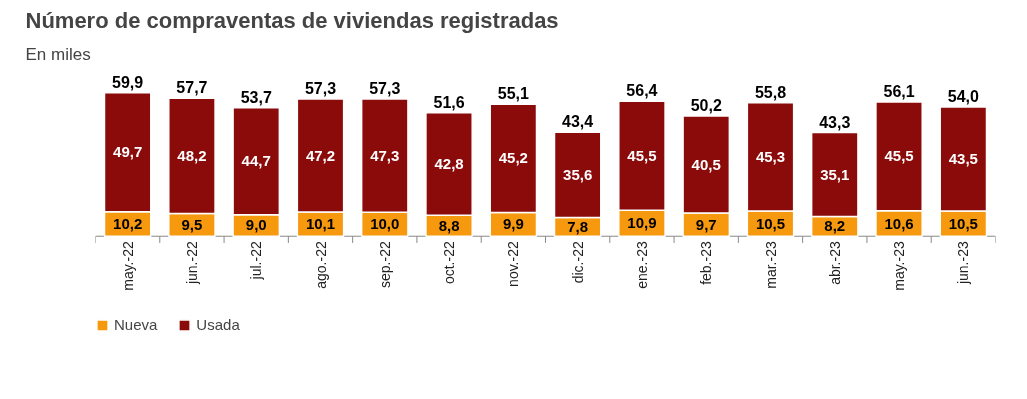 Image resolution: width=1027 pixels, height=399 pixels. What do you see at coordinates (578, 174) in the screenshot?
I see `data-label: 35,6` at bounding box center [578, 174].